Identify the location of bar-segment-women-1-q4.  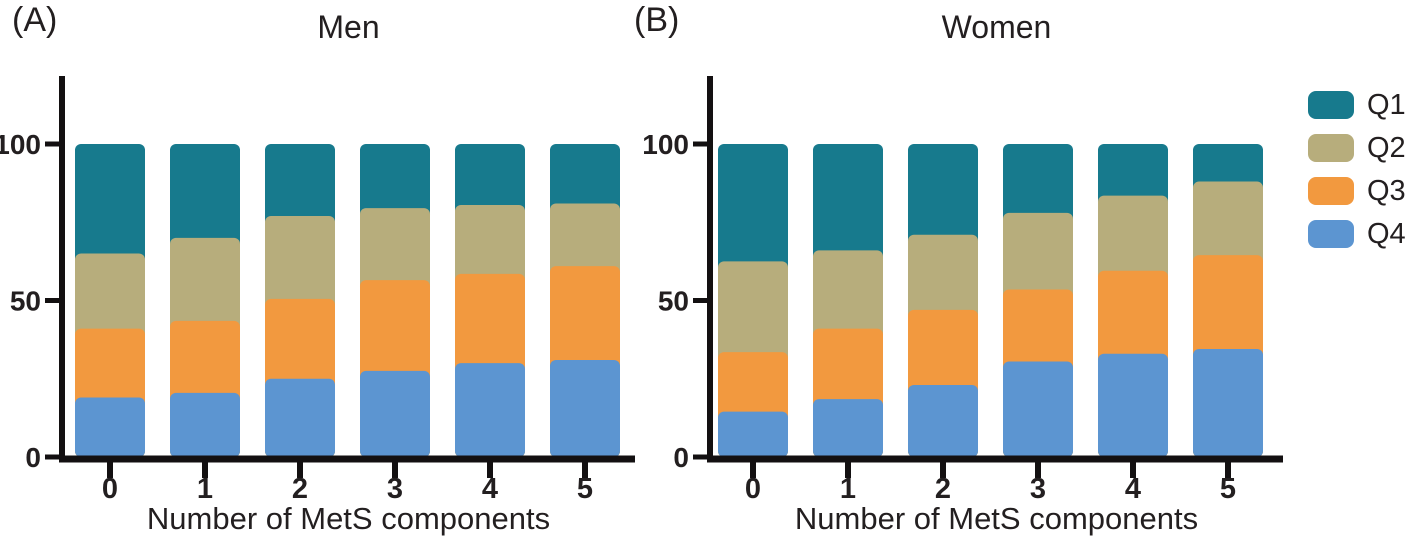
(848, 428).